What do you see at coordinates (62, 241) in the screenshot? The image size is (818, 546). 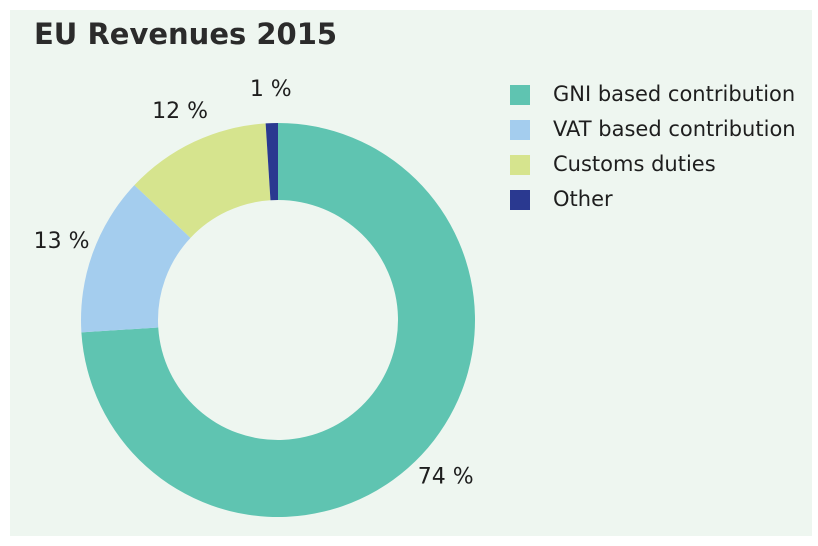 I see `data-label: 13 %` at bounding box center [62, 241].